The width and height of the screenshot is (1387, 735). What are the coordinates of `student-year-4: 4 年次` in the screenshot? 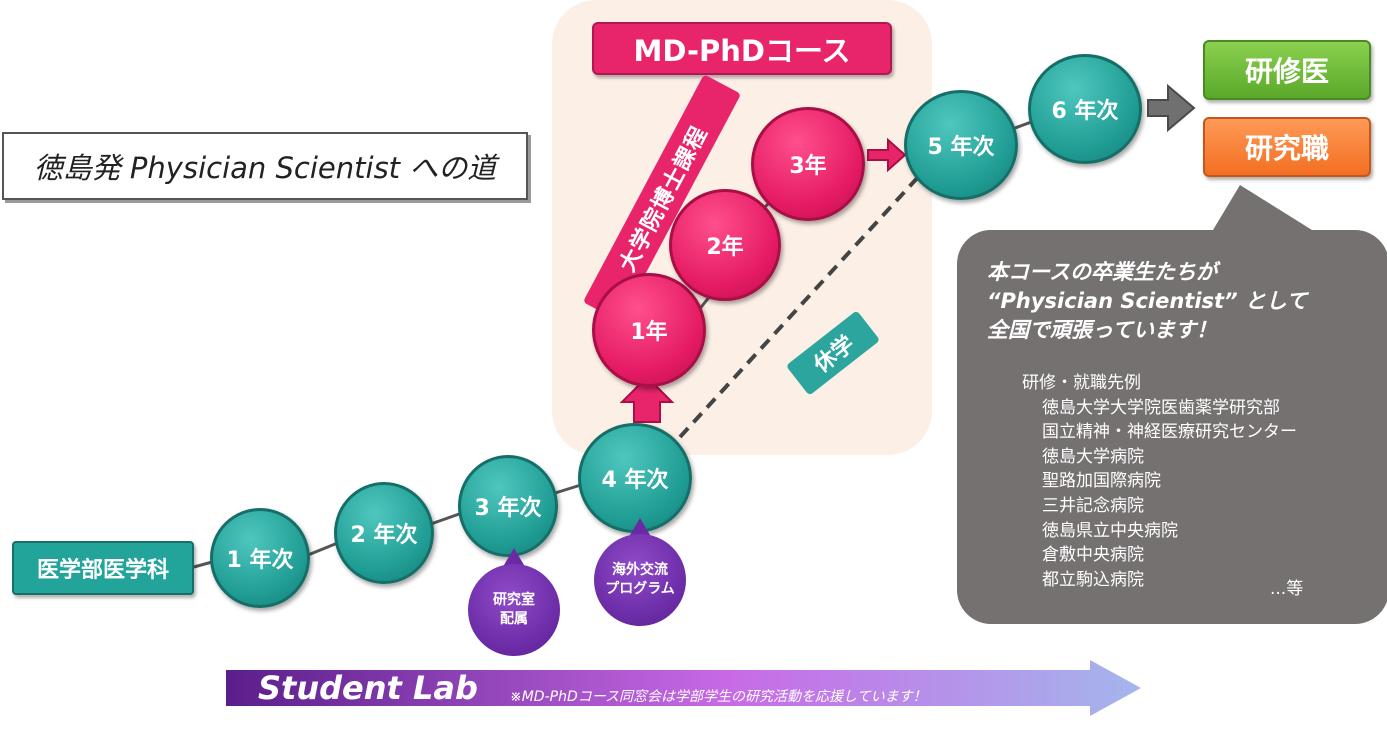 It's located at (635, 478).